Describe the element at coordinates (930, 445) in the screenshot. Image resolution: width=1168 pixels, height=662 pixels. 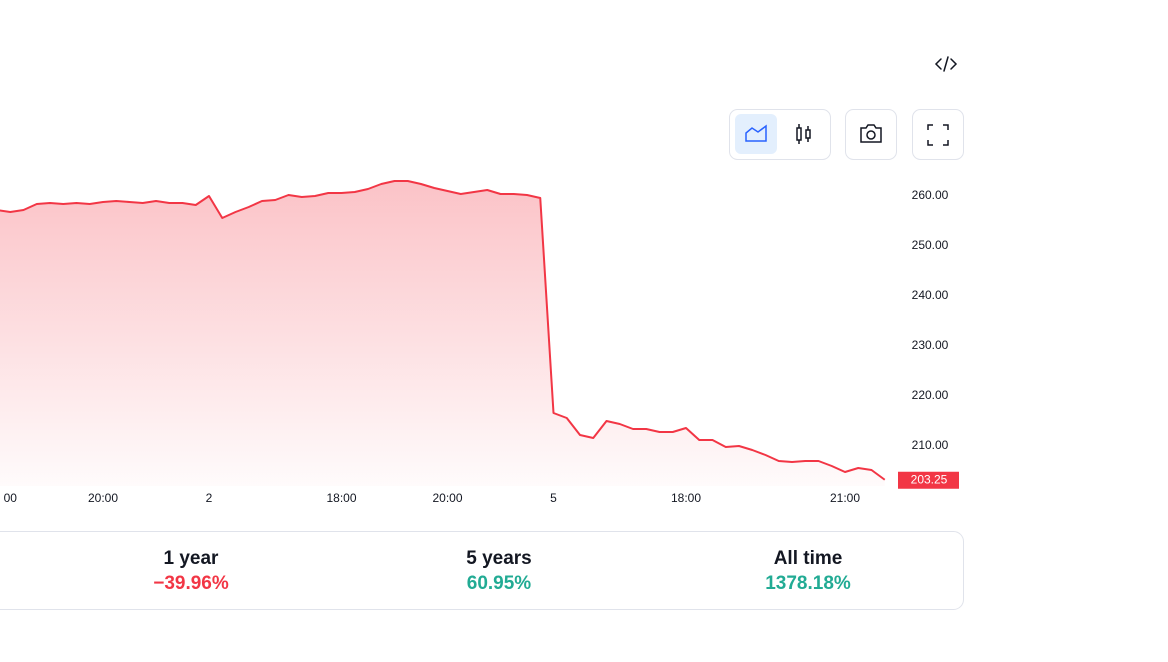
I see `y-tick-label: 210.00` at that location.